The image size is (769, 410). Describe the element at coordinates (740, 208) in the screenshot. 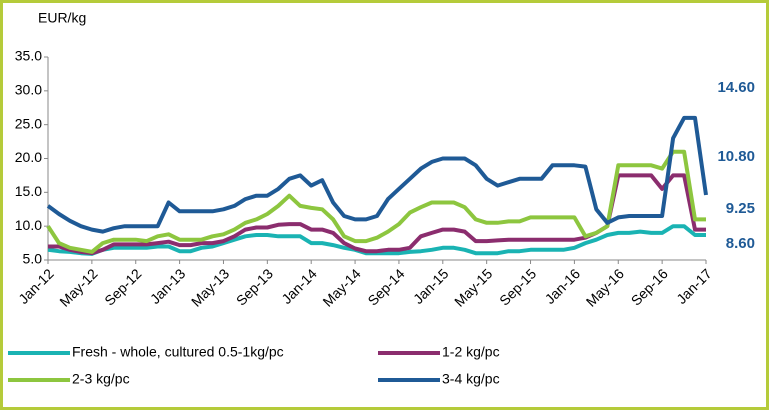

I see `annotation: 9.25` at that location.